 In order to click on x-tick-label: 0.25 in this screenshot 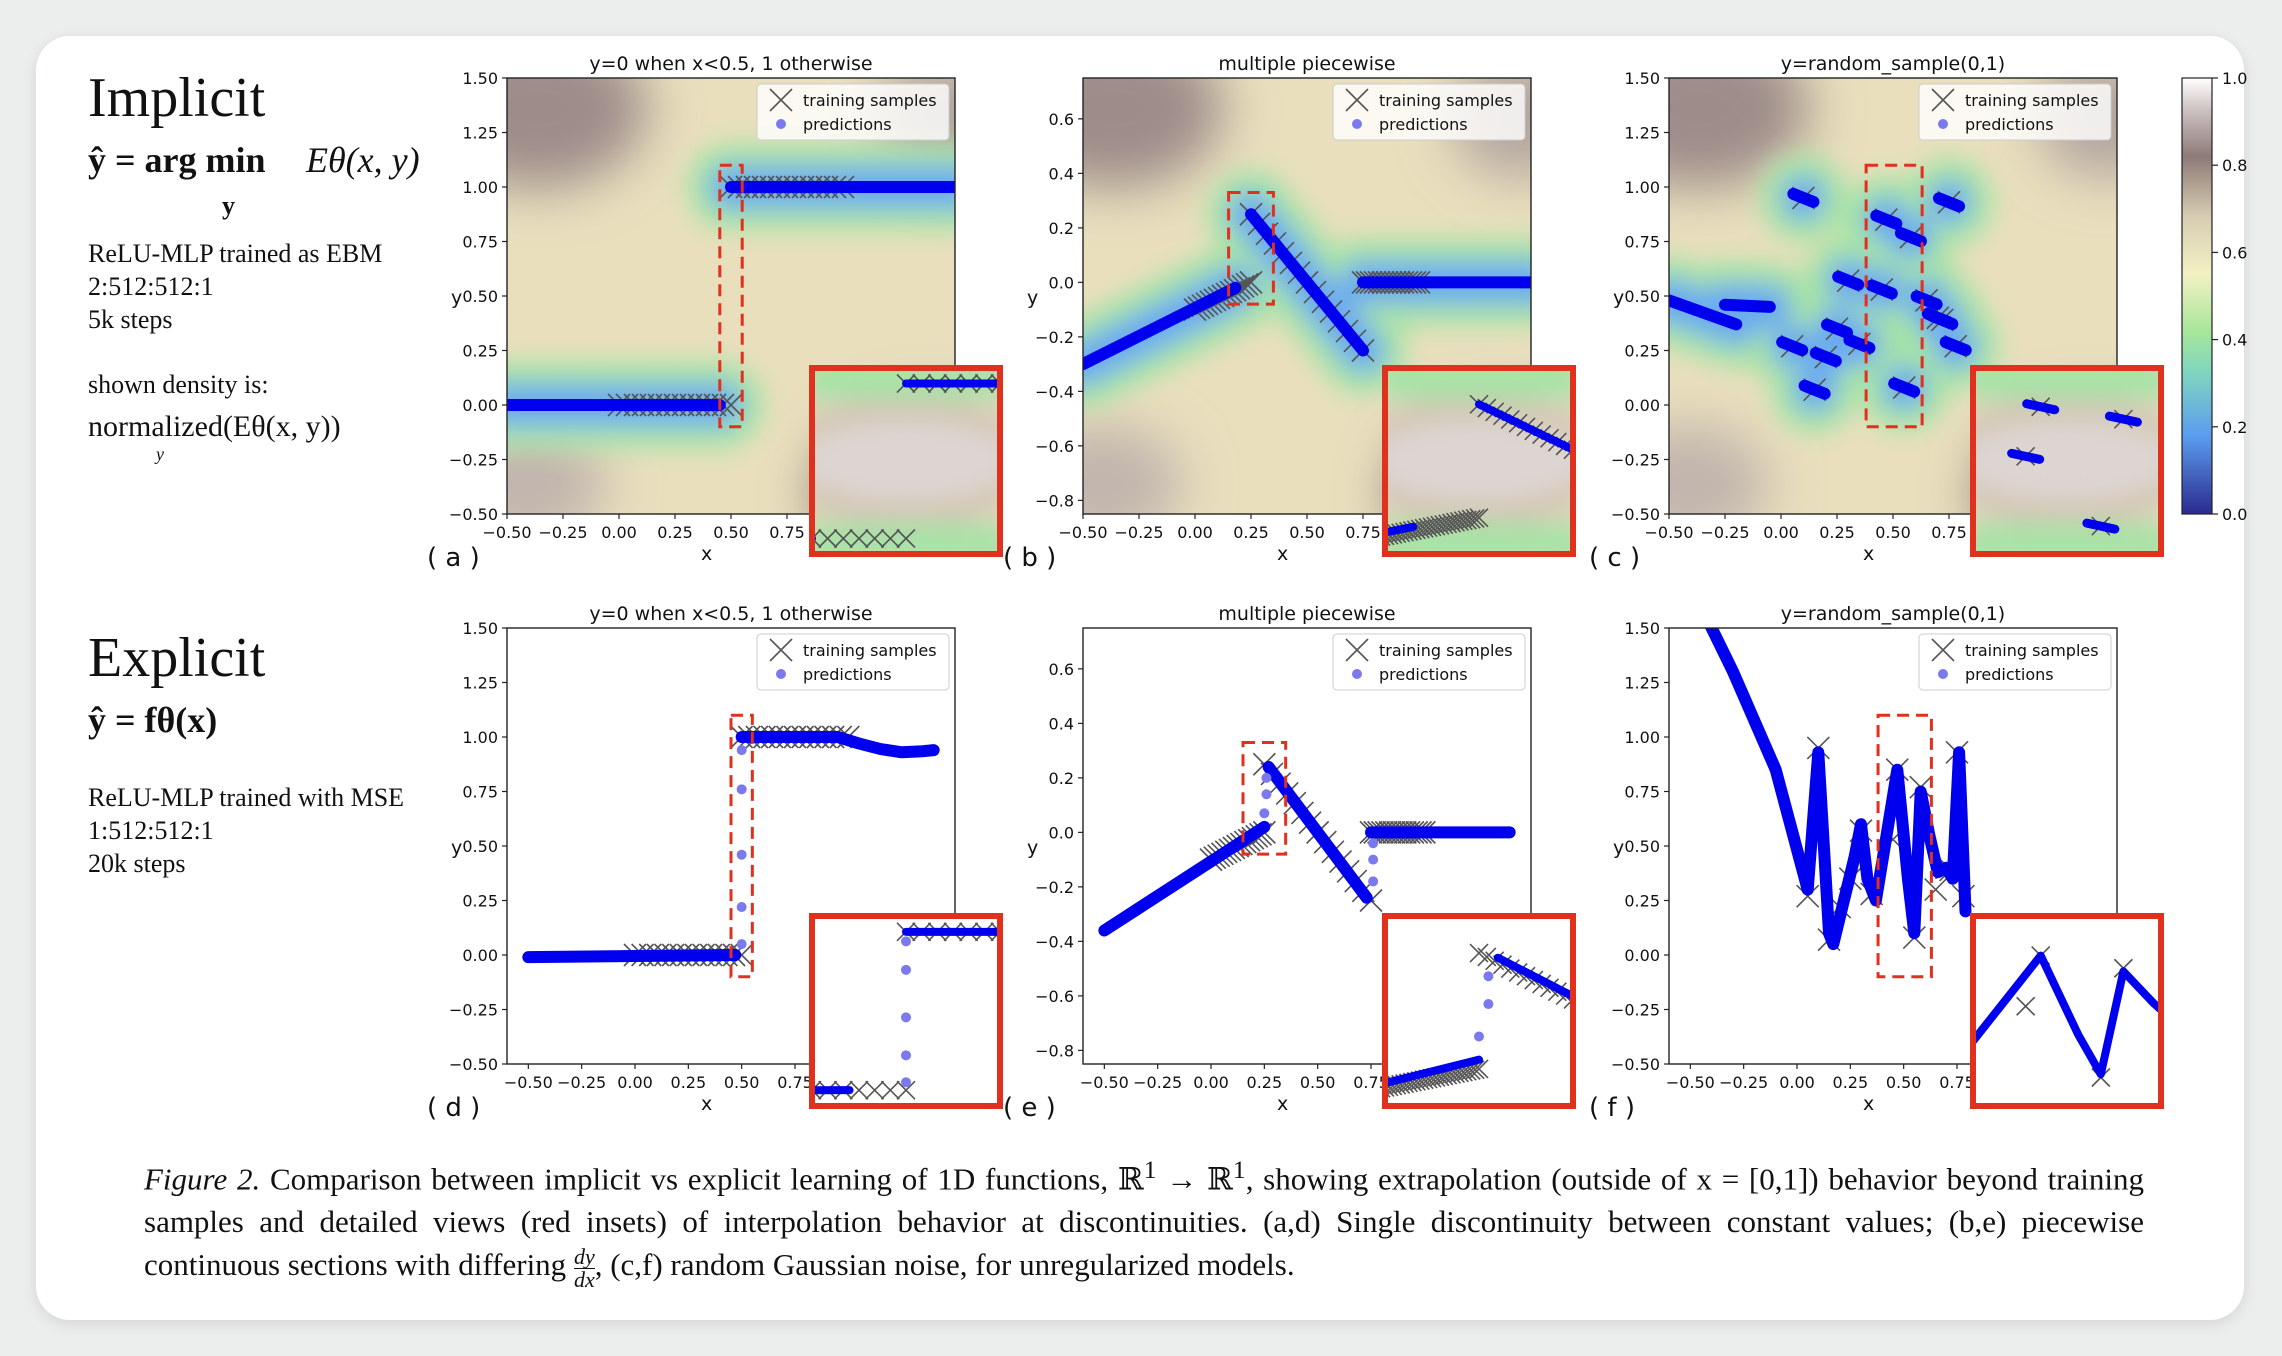, I will do `click(1837, 532)`.